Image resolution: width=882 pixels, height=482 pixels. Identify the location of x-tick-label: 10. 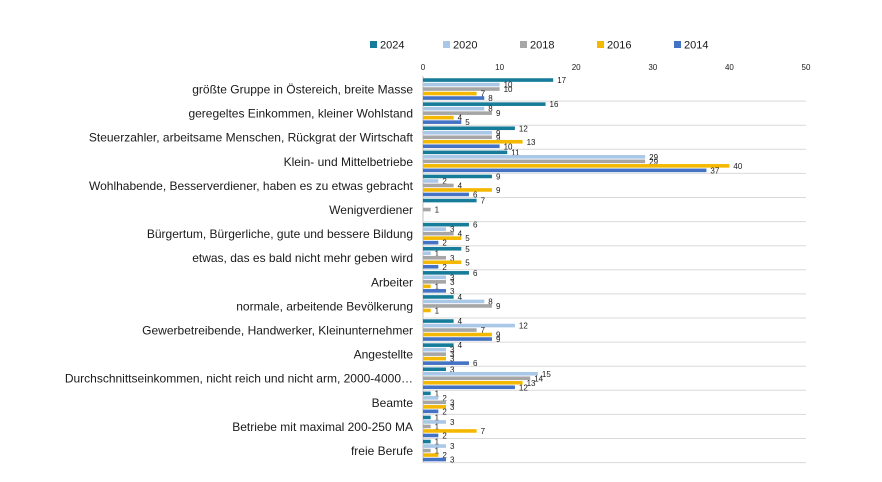
(499, 67).